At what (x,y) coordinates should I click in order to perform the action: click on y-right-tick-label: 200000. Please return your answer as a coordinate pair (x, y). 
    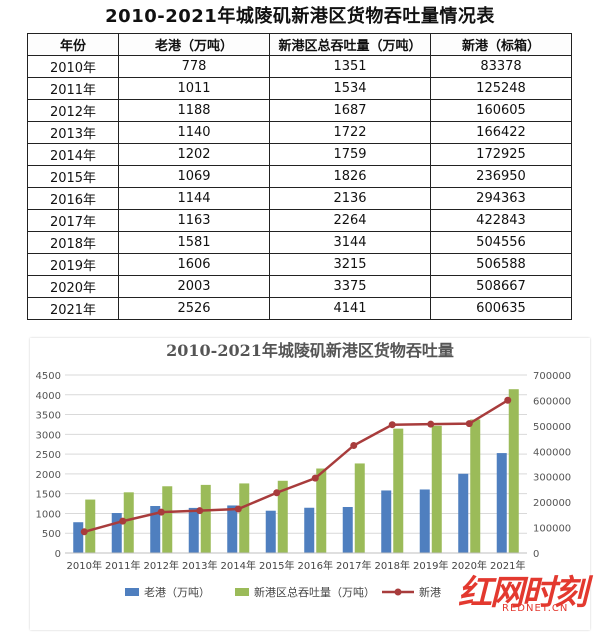
    Looking at the image, I should click on (552, 503).